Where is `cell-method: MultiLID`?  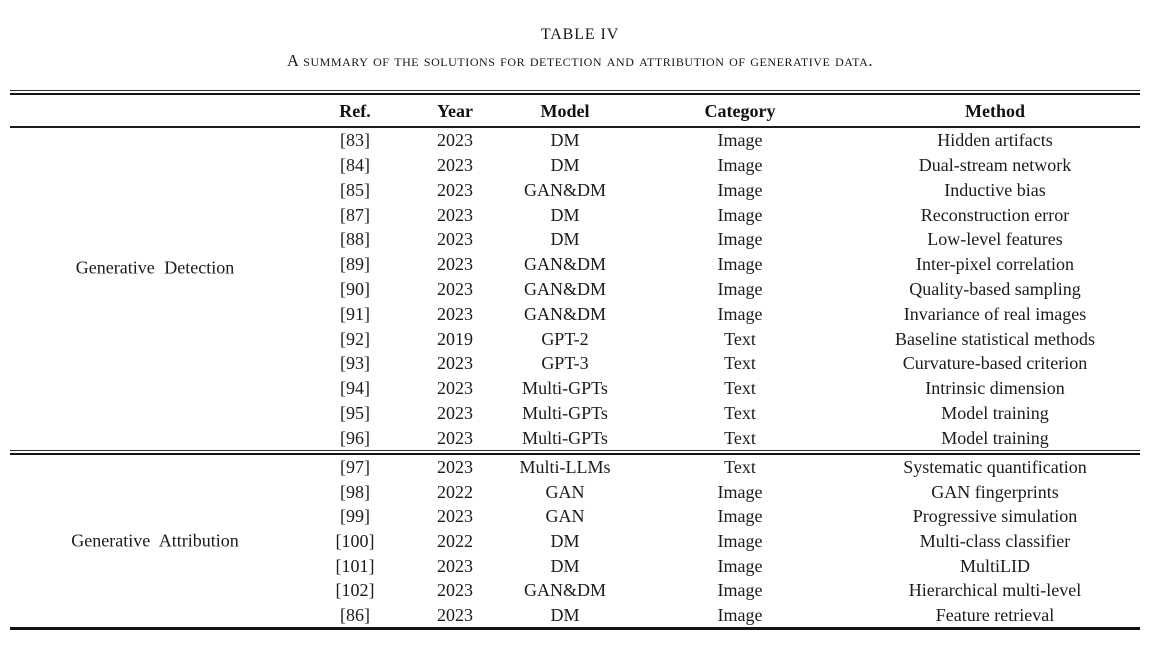
cell-method: MultiLID is located at coordinates (995, 565).